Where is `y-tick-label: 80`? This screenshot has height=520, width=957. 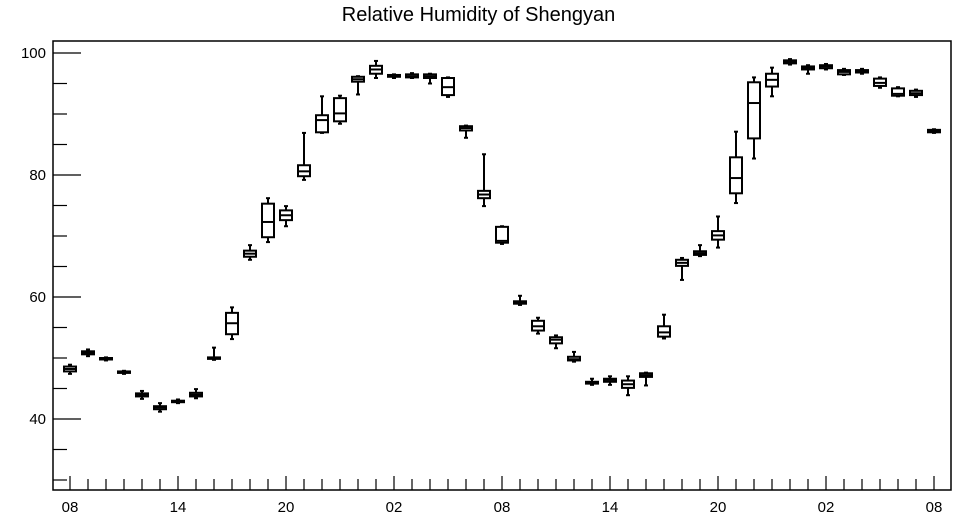 y-tick-label: 80 is located at coordinates (37, 175).